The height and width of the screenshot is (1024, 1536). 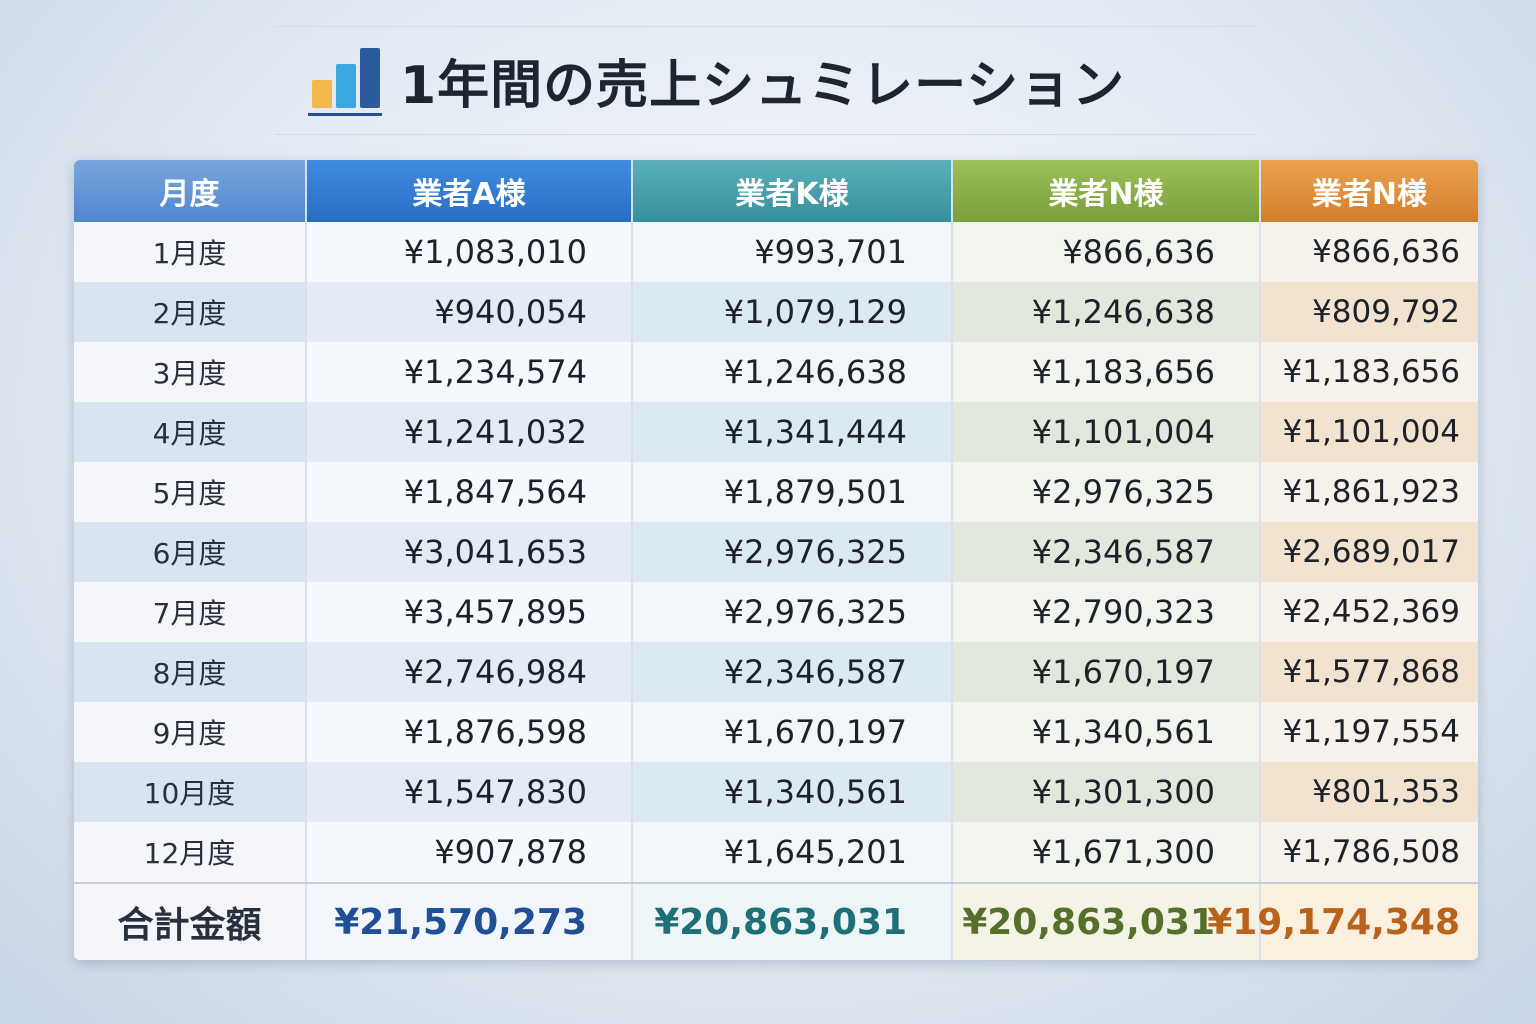 What do you see at coordinates (190, 792) in the screenshot?
I see `row-label: 10月度` at bounding box center [190, 792].